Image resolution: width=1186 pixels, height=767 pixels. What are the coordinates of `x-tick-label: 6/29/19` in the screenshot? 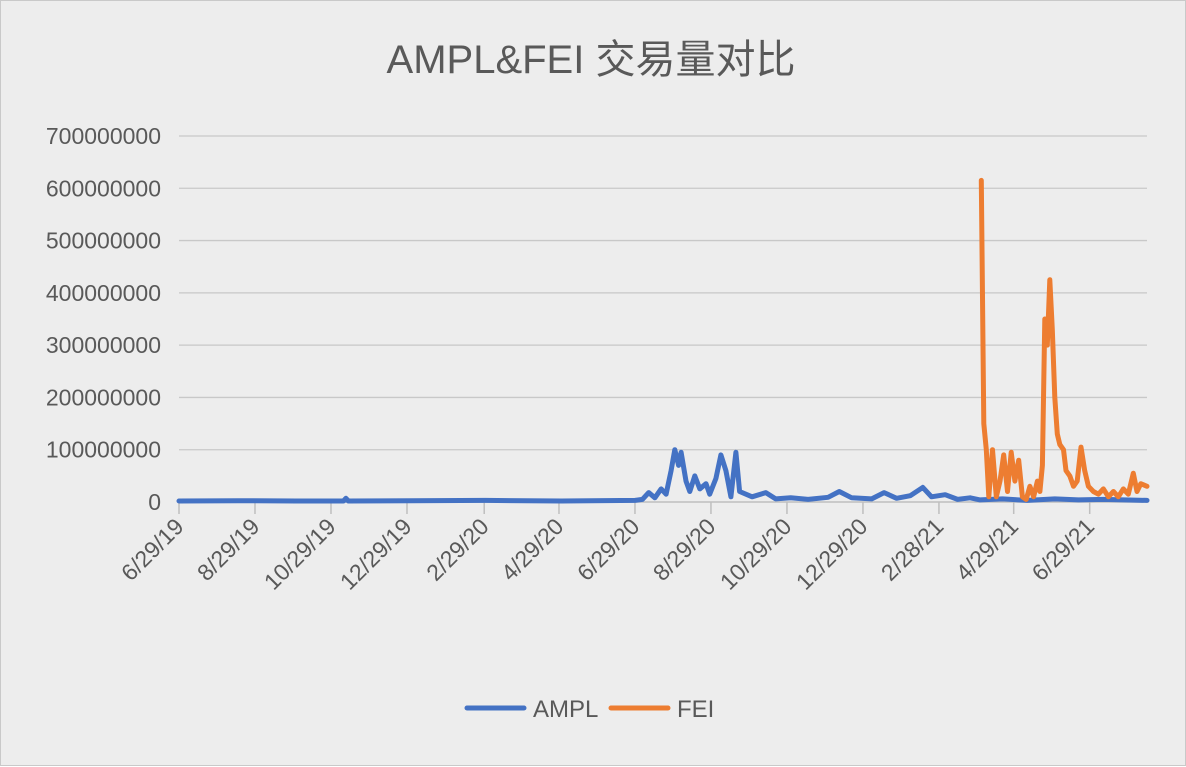 It's located at (152, 549).